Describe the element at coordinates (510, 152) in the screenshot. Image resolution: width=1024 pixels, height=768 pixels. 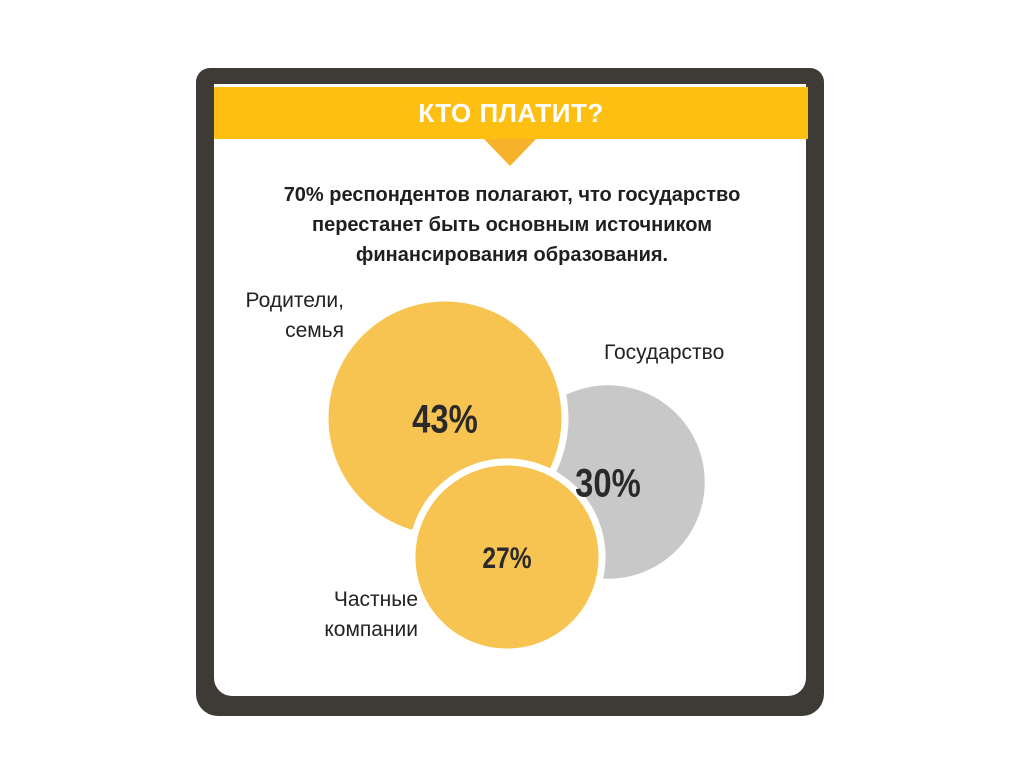
I see `banner-pointer` at that location.